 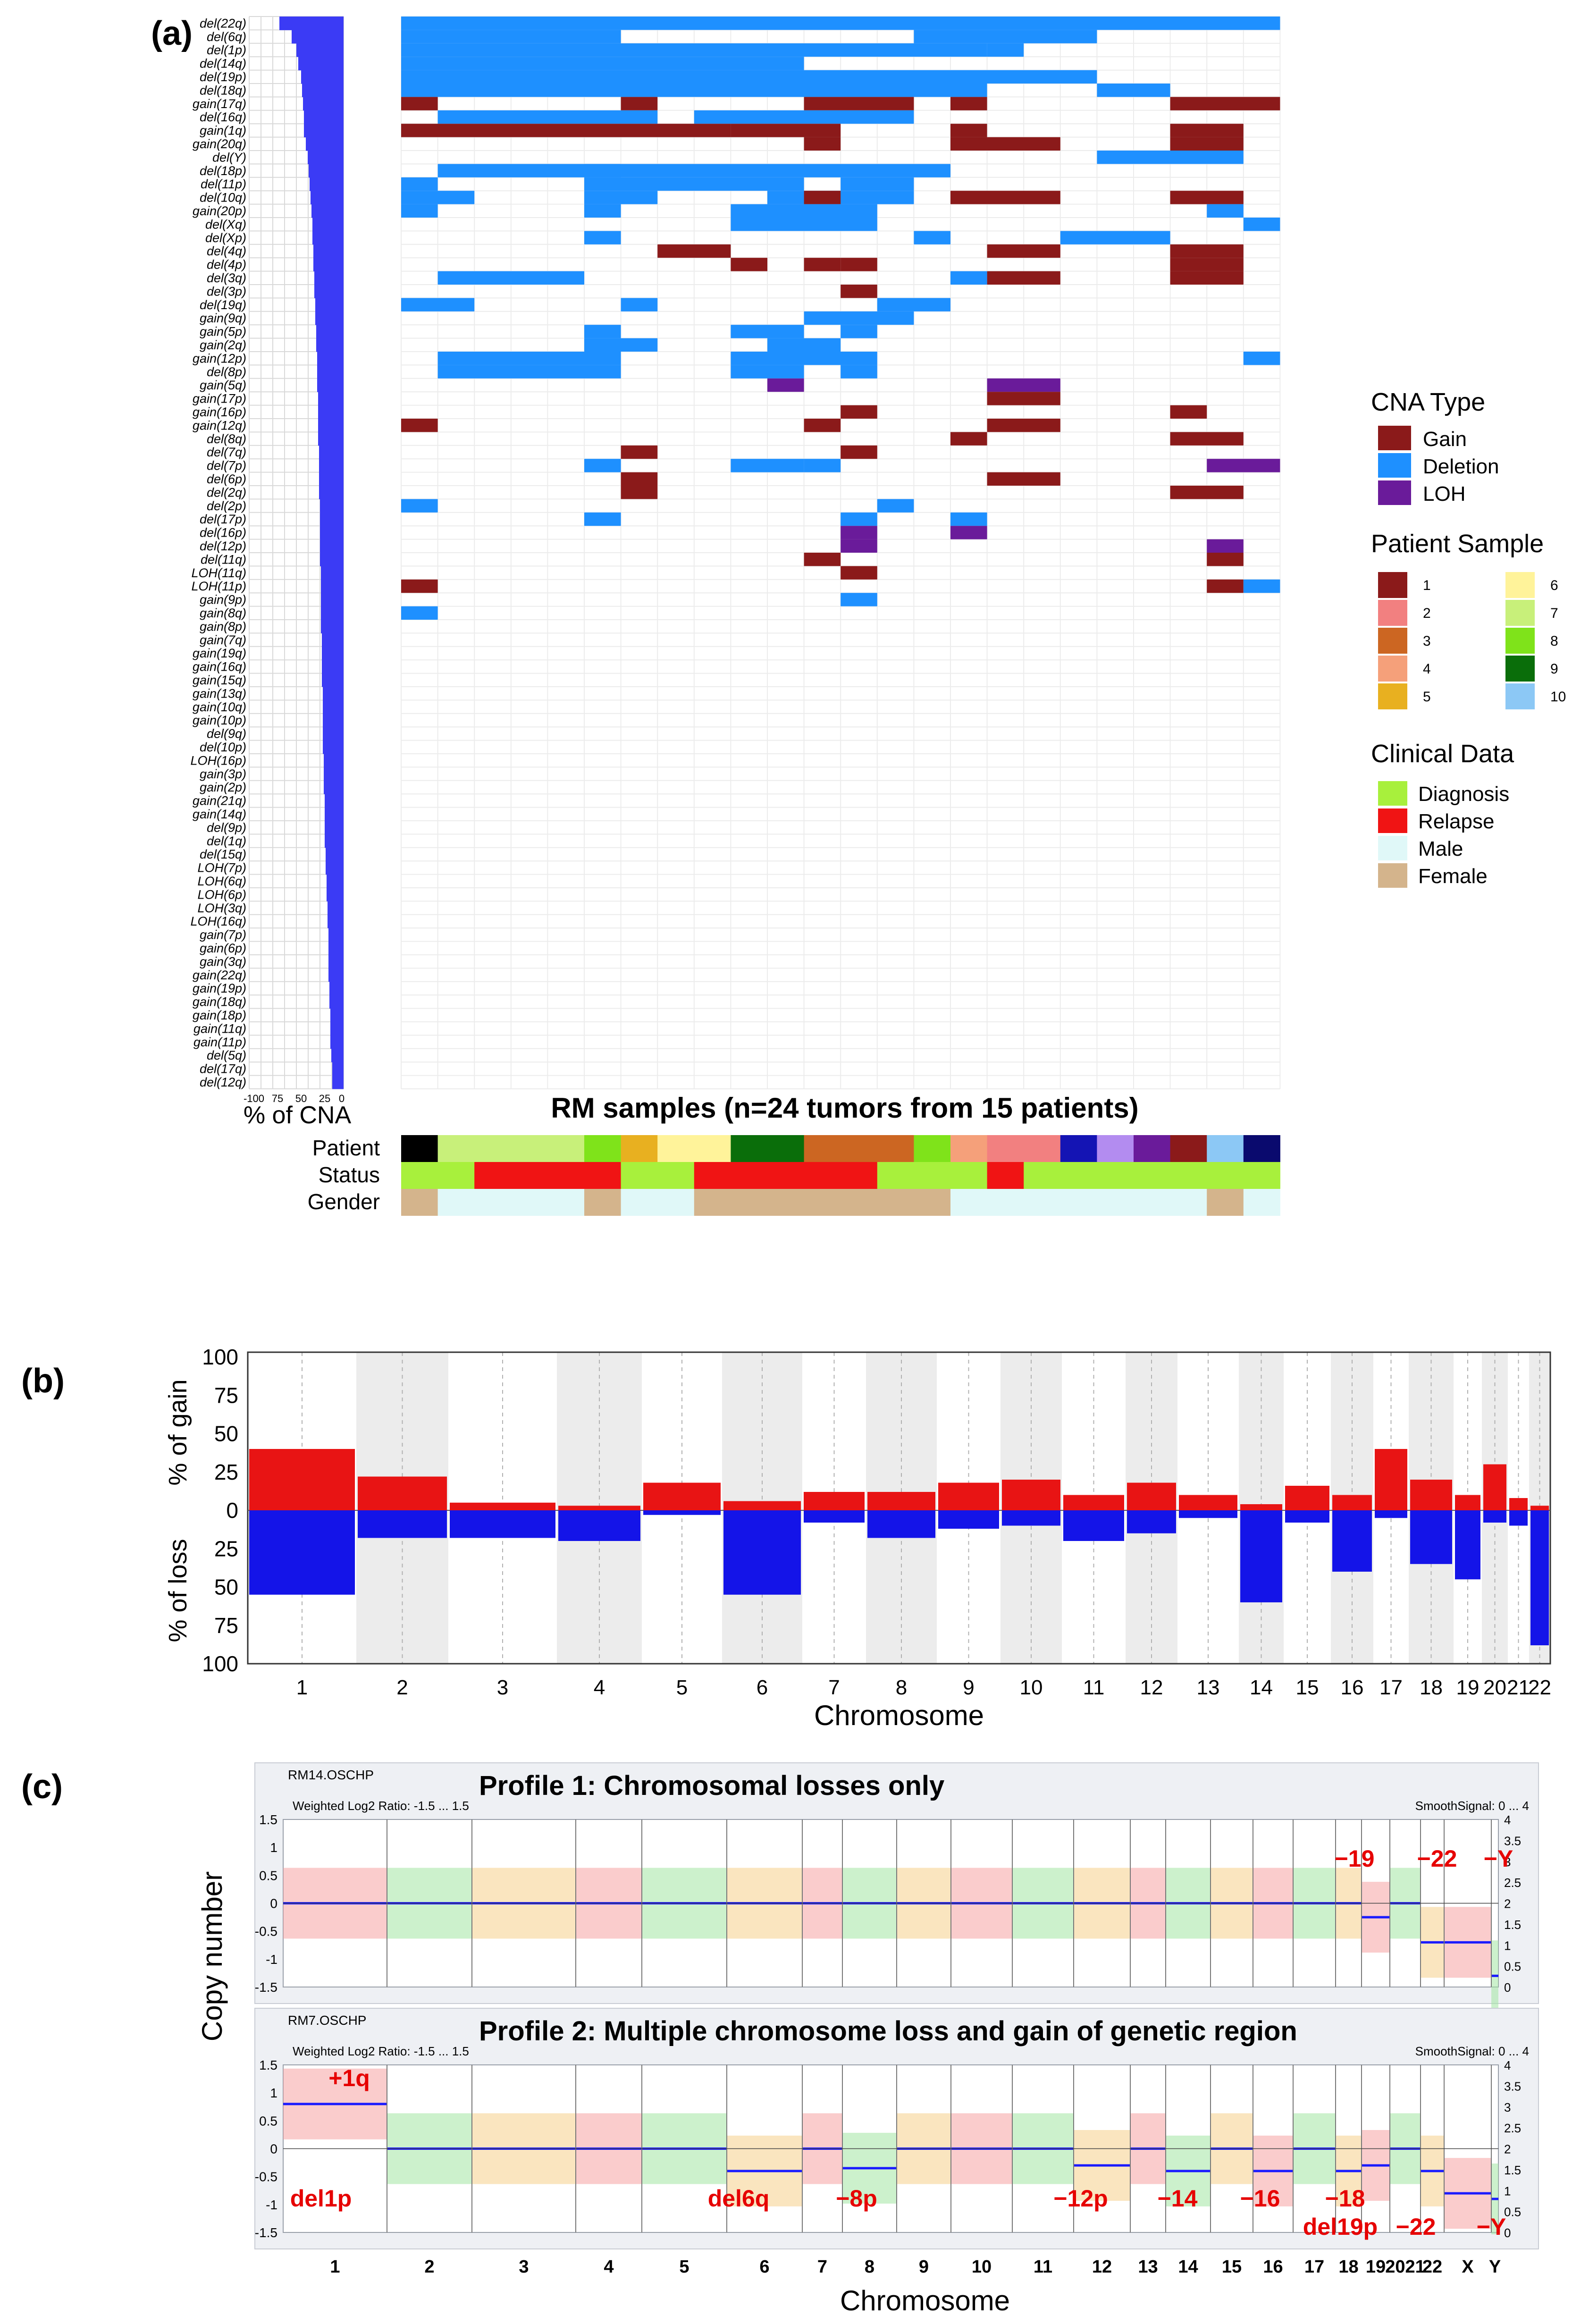 I want to click on legend-patient-label: 2, so click(x=1427, y=613).